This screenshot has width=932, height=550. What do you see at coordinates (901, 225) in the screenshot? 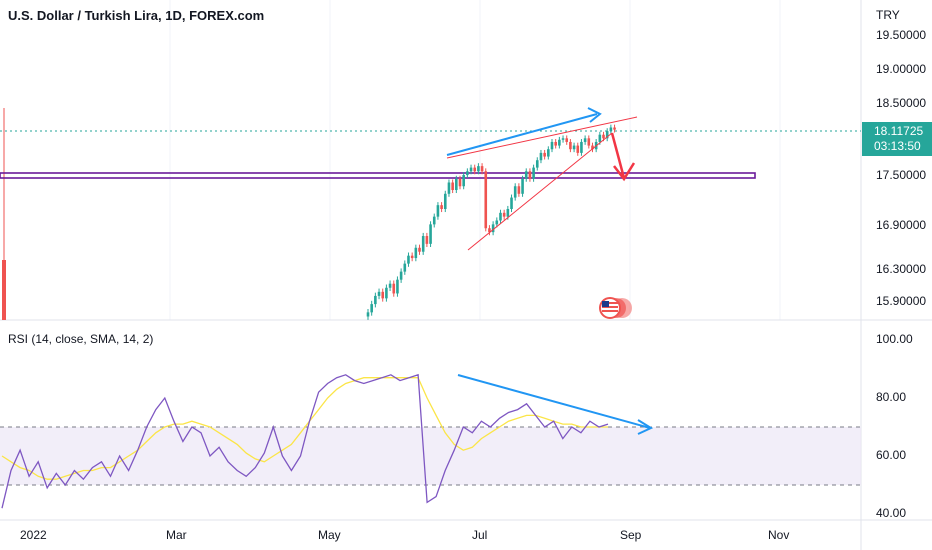
I see `y-tick: 16.90000` at bounding box center [901, 225].